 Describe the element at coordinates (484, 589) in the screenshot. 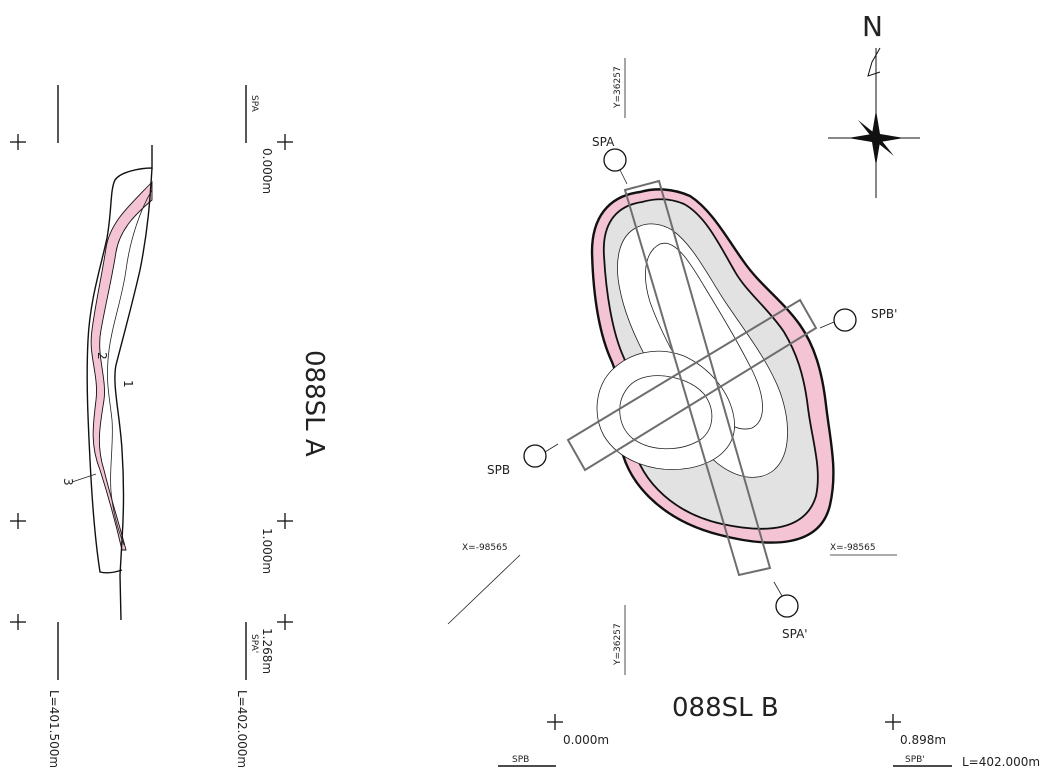

I see `grid-line` at that location.